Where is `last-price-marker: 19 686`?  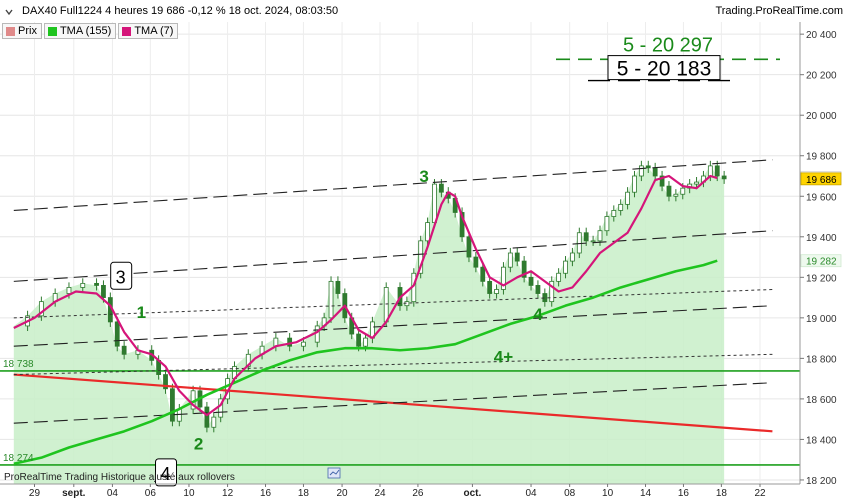
last-price-marker: 19 686 is located at coordinates (821, 180).